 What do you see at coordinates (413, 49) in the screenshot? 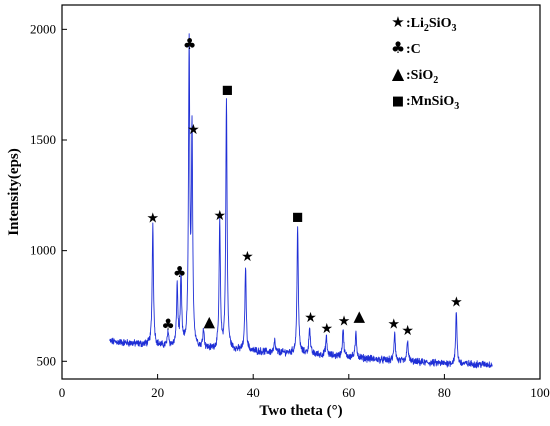
I see `legend-label-club: :C` at bounding box center [413, 49].